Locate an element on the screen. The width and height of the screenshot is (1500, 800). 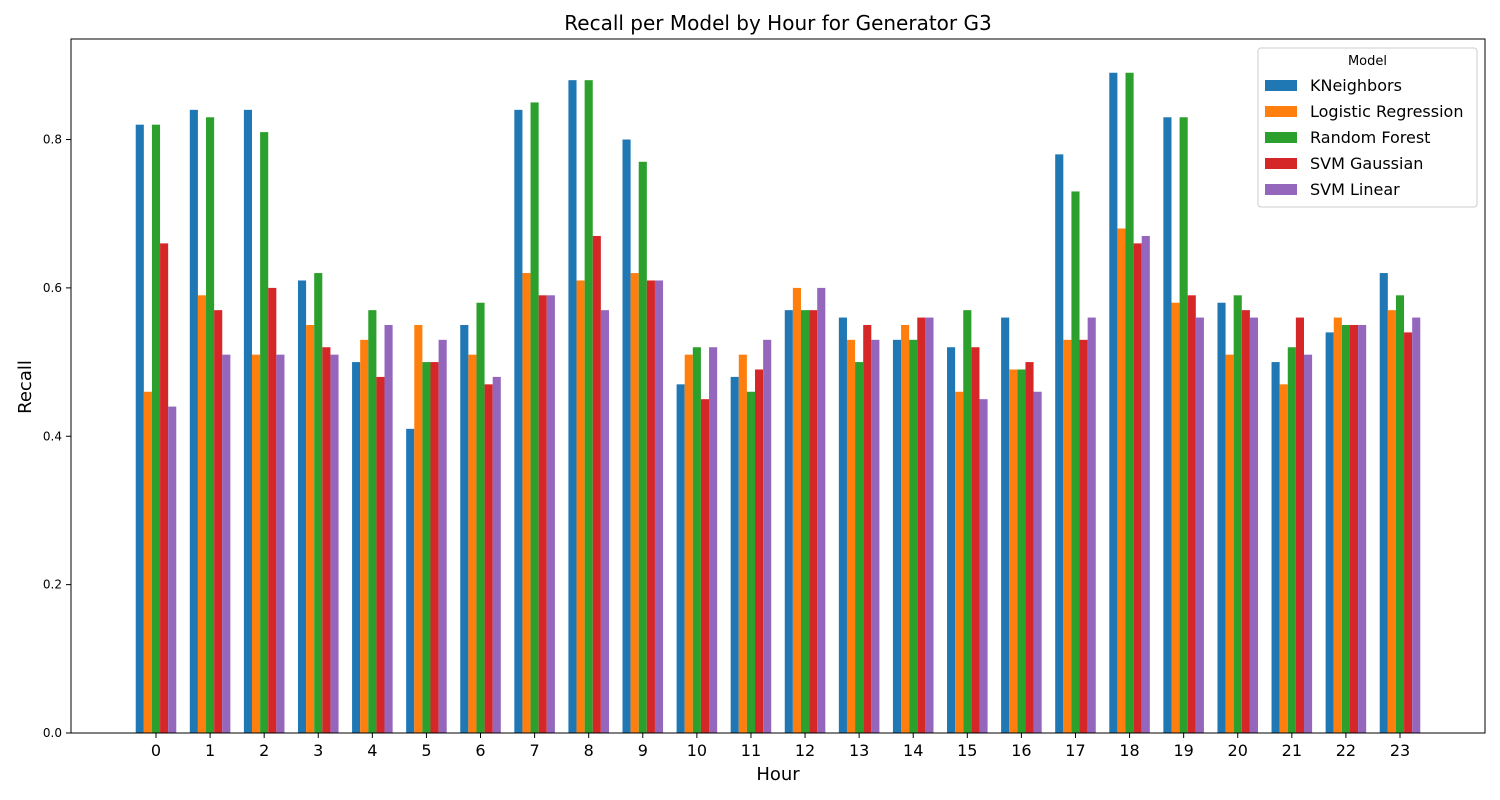
x-tick-label: 22 is located at coordinates (1346, 750).